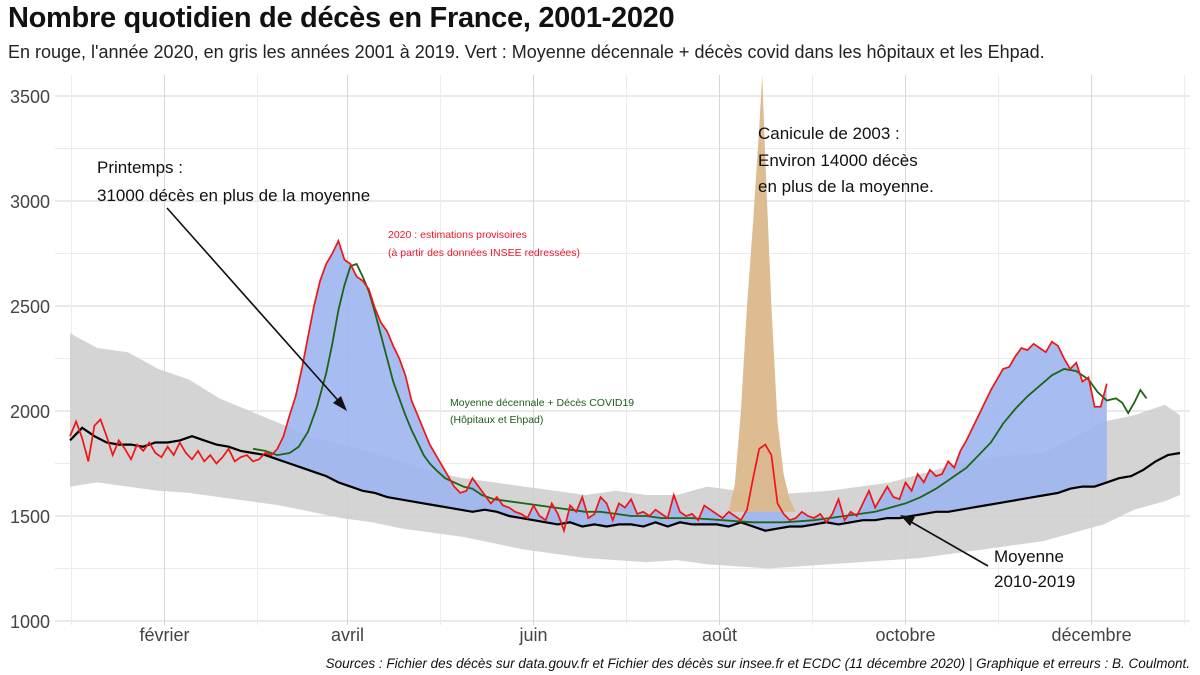  Describe the element at coordinates (496, 420) in the screenshot. I see `annotation-covid-2: (Hôpitaux et Ehpad)` at that location.